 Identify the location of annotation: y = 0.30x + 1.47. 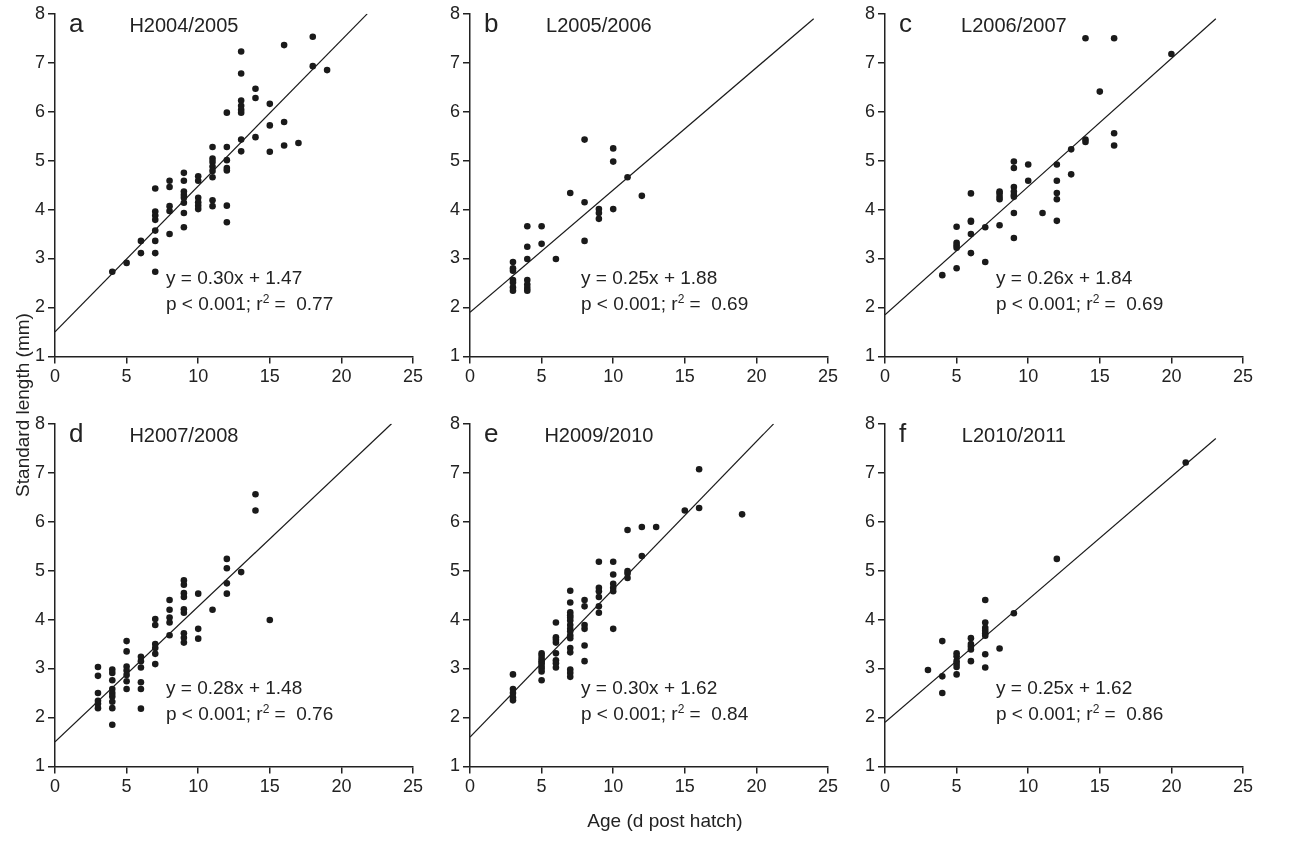
(234, 278).